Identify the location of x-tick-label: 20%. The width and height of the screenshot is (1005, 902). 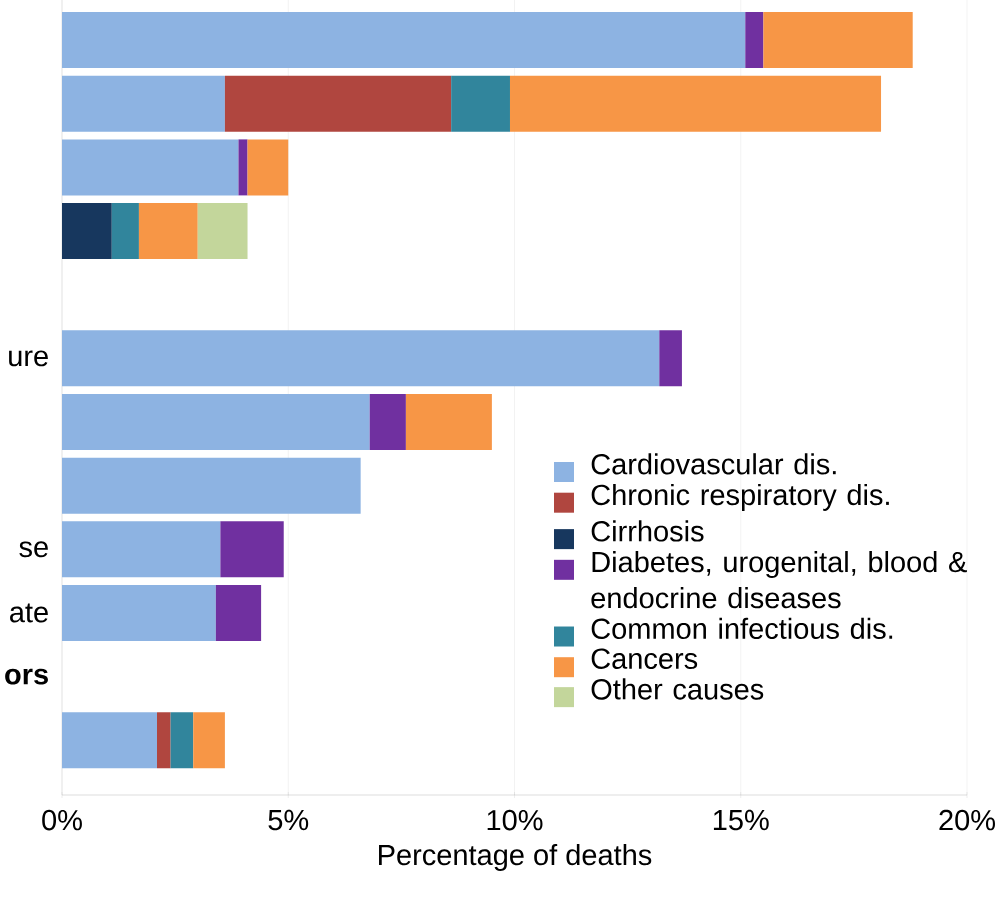
(967, 820).